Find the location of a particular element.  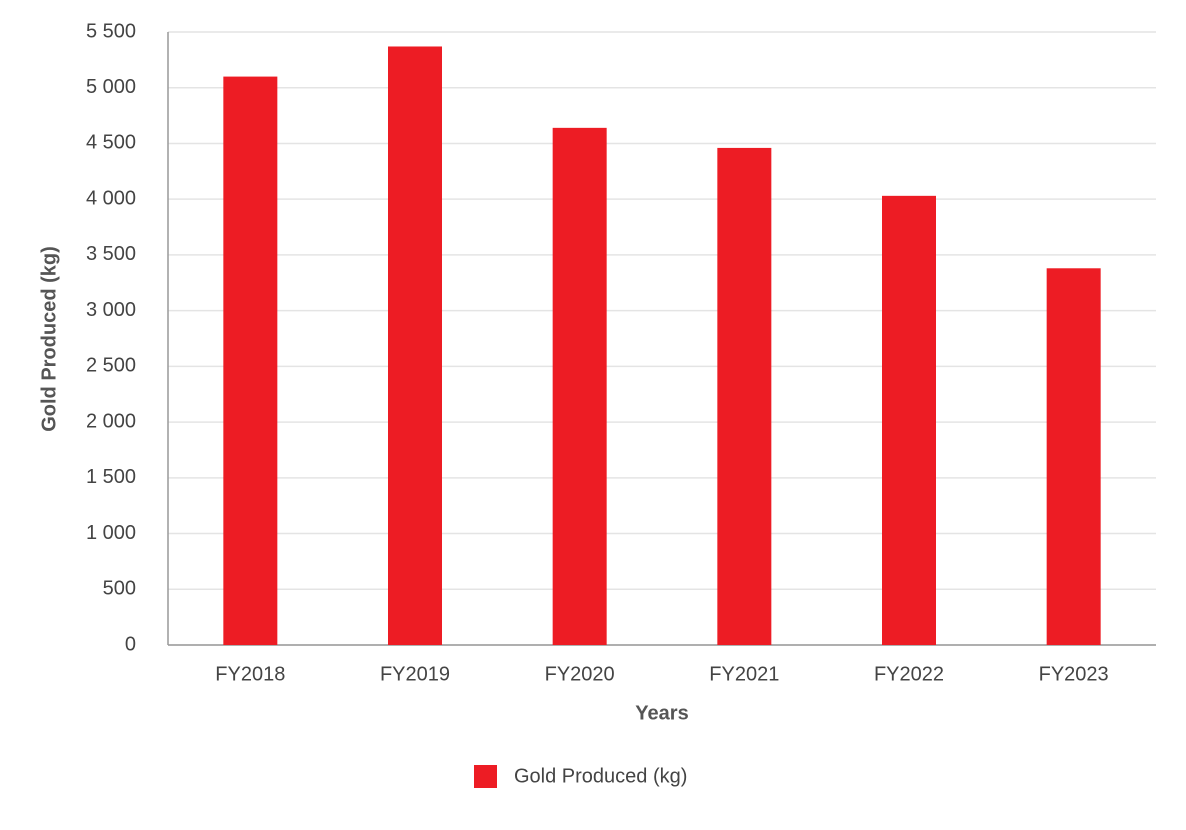

x-tick-label: FY2019 is located at coordinates (415, 674).